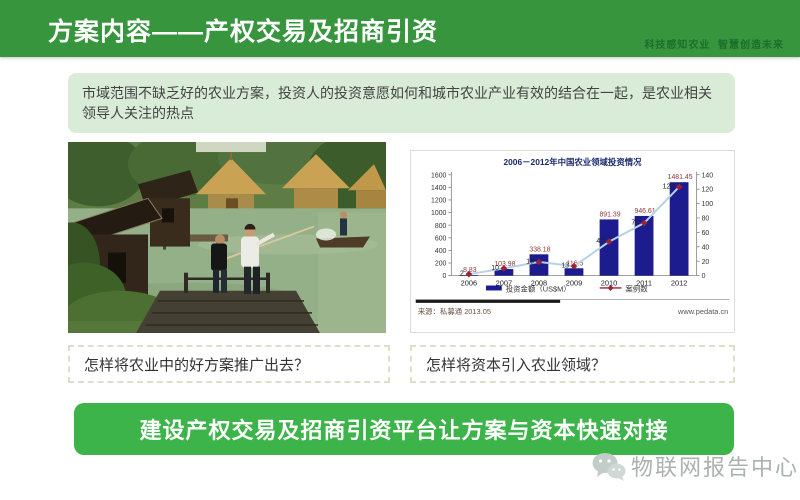 Image resolution: width=800 pixels, height=500 pixels. What do you see at coordinates (441, 226) in the screenshot?
I see `svg-text: 800` at bounding box center [441, 226].